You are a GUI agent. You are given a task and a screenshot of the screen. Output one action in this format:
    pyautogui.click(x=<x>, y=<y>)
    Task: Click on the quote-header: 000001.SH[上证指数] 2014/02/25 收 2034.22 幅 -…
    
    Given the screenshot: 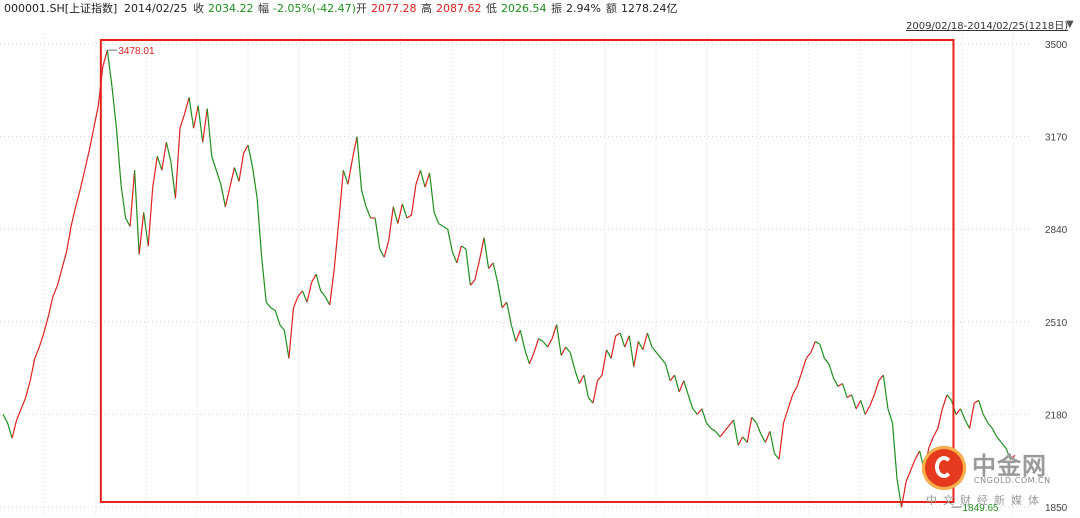 What is the action you would take?
    pyautogui.click(x=540, y=9)
    